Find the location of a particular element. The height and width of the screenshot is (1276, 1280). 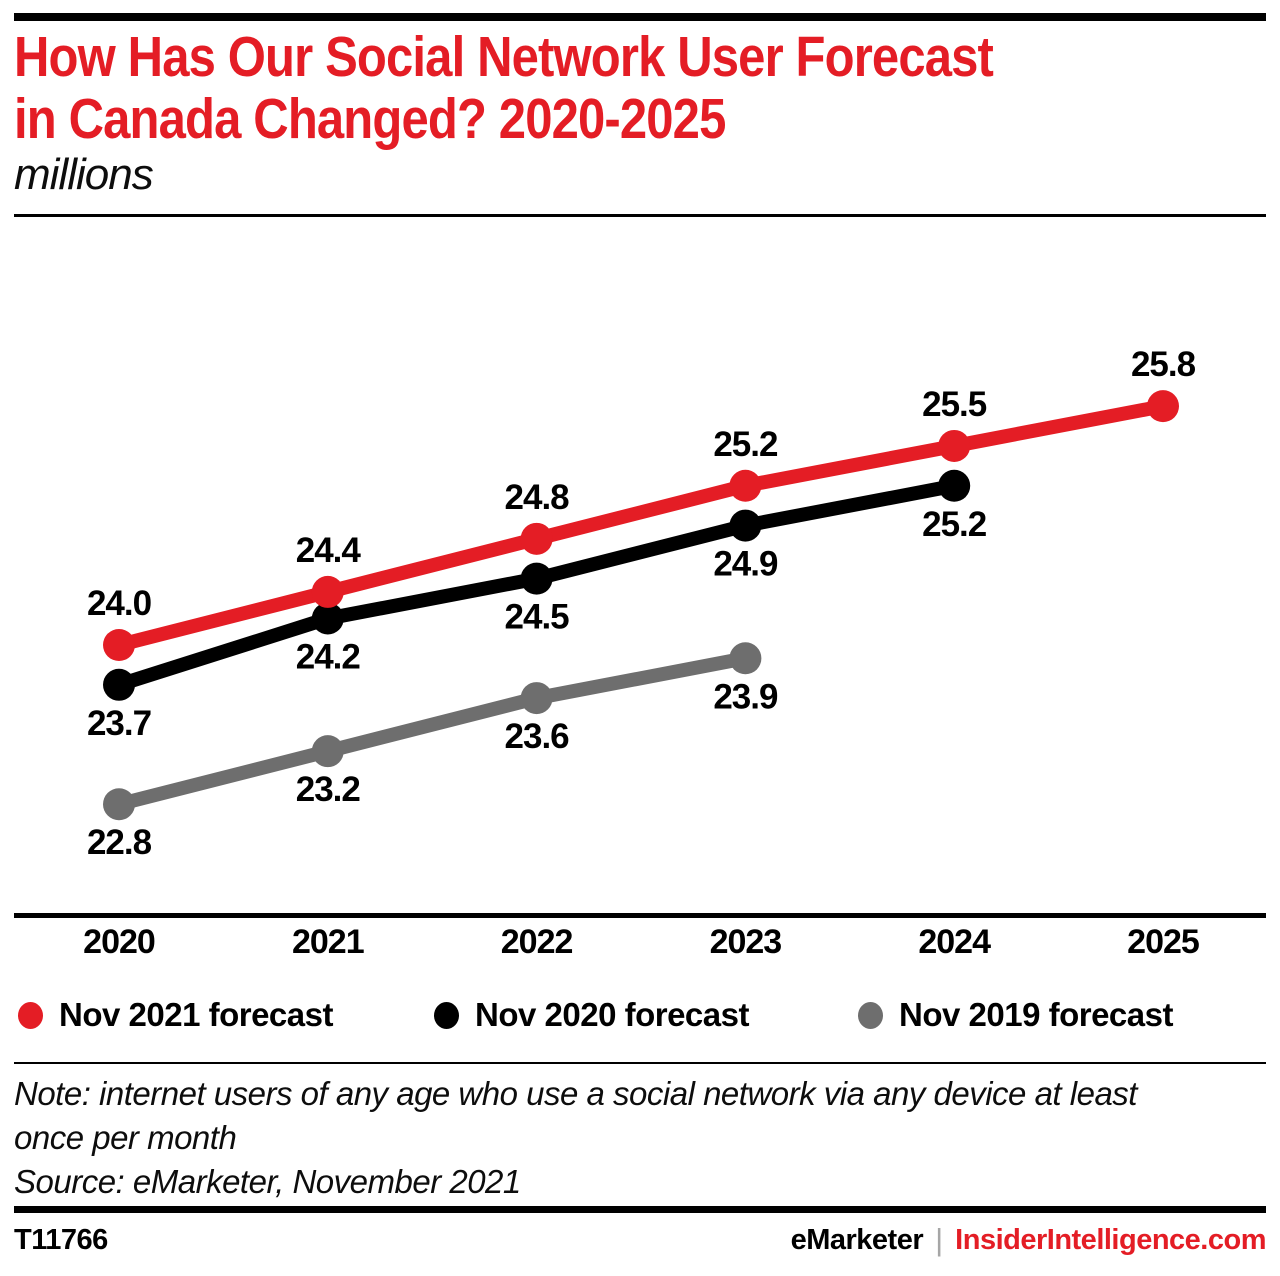

page-title-line1: How Has Our Social Network User Forecast is located at coordinates (504, 57).